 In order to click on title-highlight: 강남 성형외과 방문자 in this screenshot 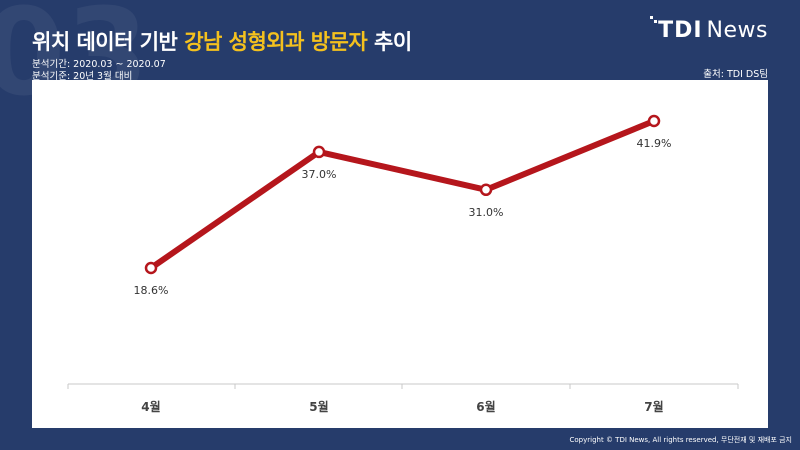, I will do `click(276, 42)`.